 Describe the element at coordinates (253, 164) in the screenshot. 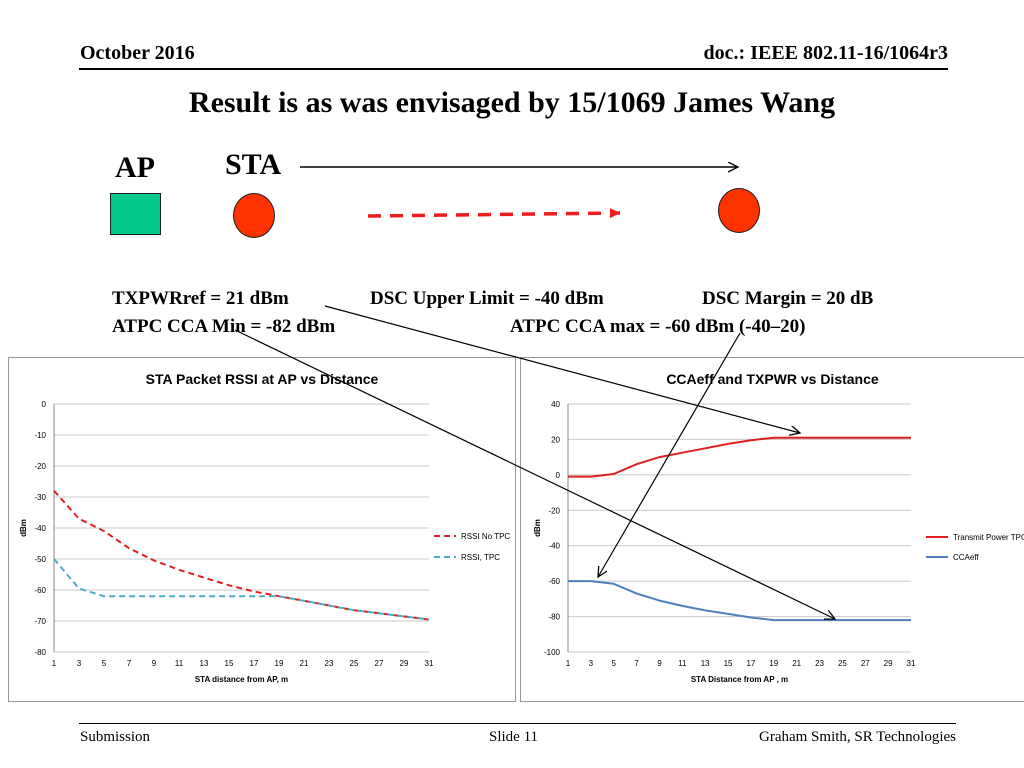

I see `sta-label: STA` at that location.